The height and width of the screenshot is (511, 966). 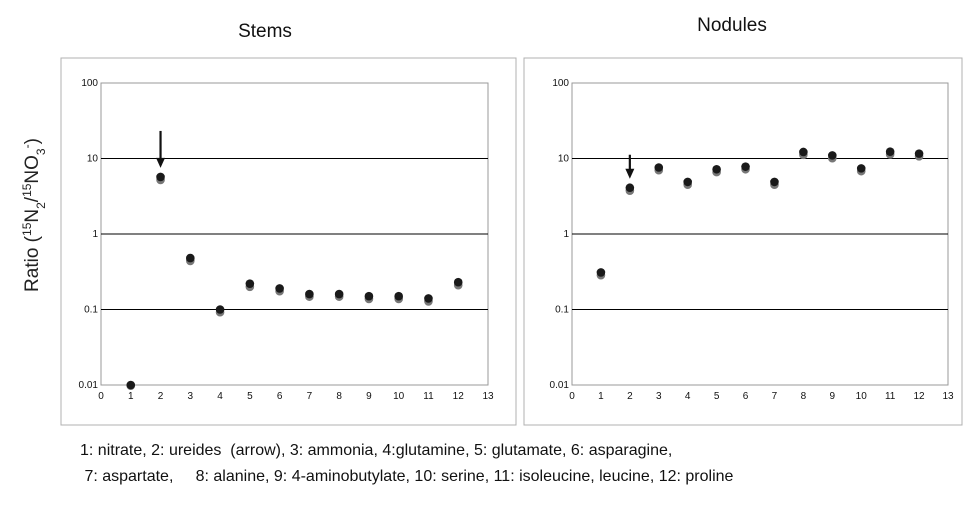 I want to click on stems-x-tick-4: 4, so click(x=220, y=396).